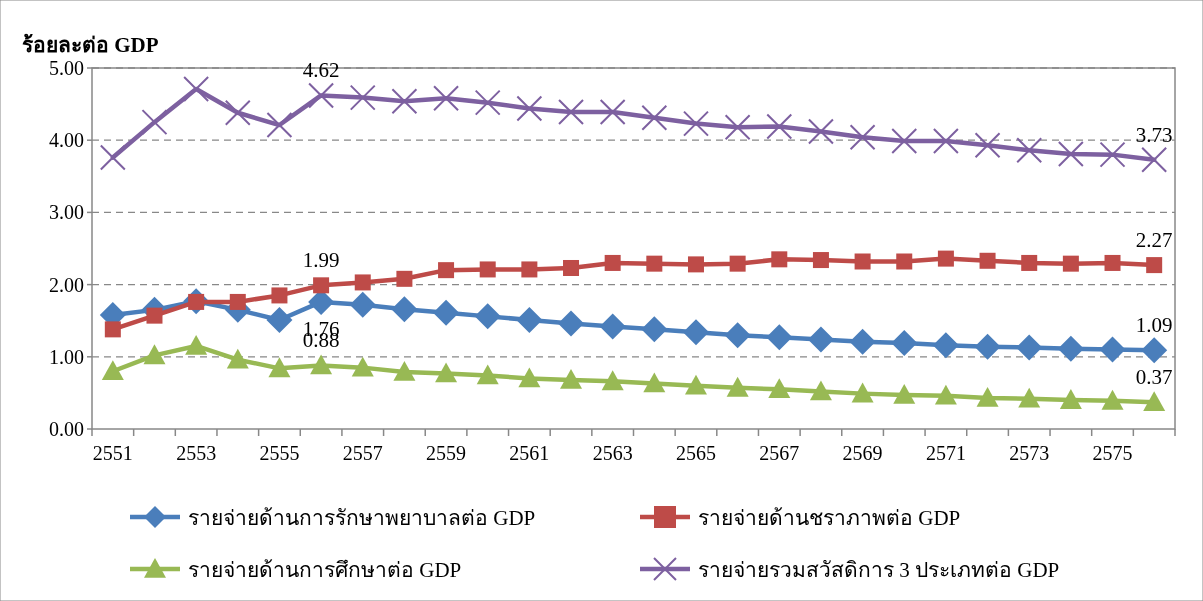  Describe the element at coordinates (612, 453) in the screenshot. I see `x-tick-label: 2563` at that location.